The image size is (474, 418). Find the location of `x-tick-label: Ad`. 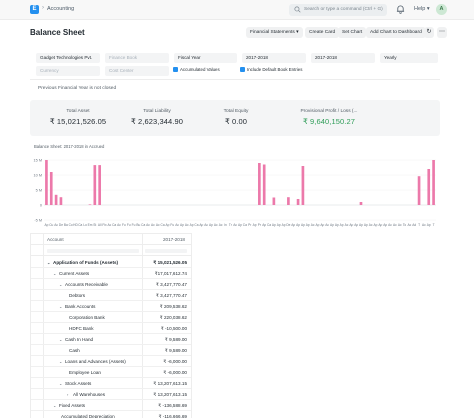

x-tick-label: Ad is located at coordinates (414, 225).